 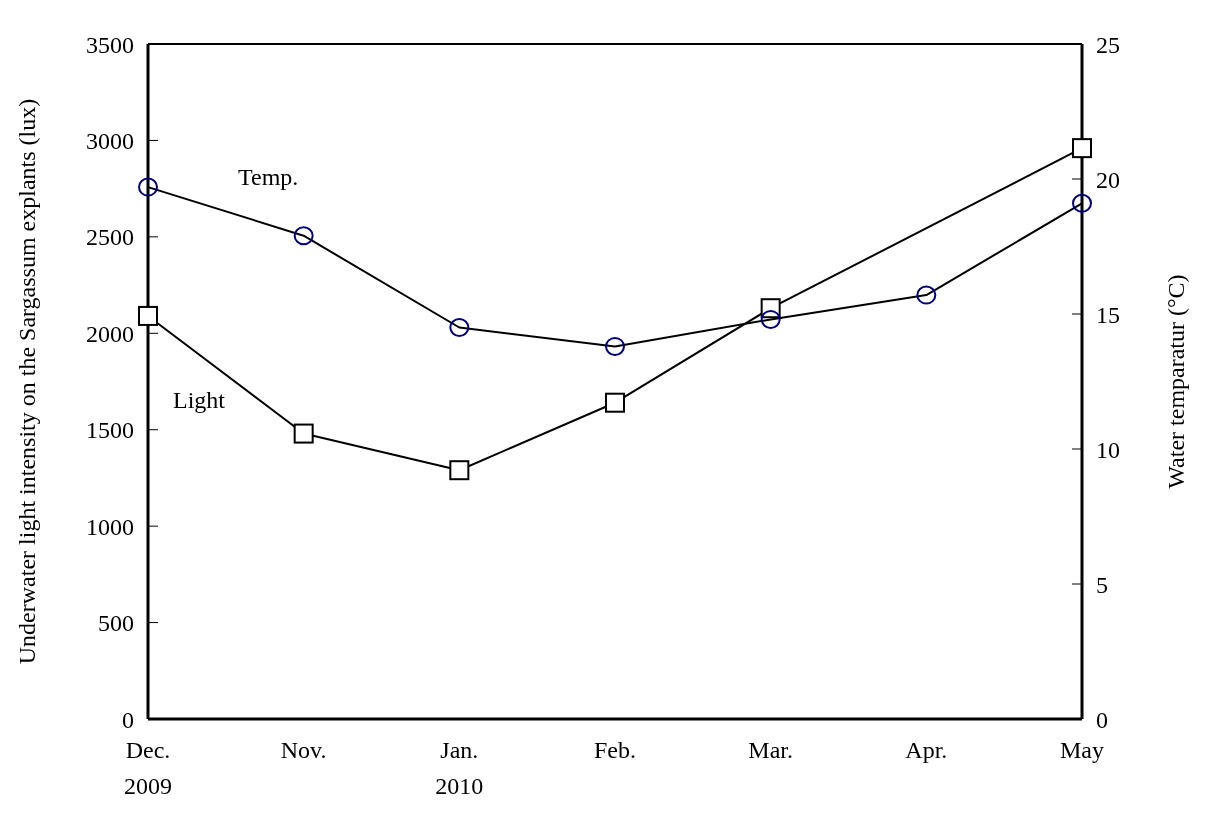 I want to click on y-tick-label: 1500, so click(x=110, y=430).